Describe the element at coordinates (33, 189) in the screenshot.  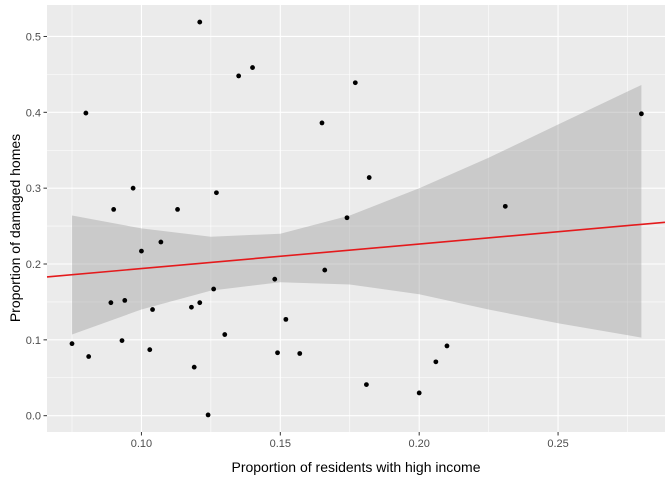
I see `y-tick-label: 0.3` at that location.